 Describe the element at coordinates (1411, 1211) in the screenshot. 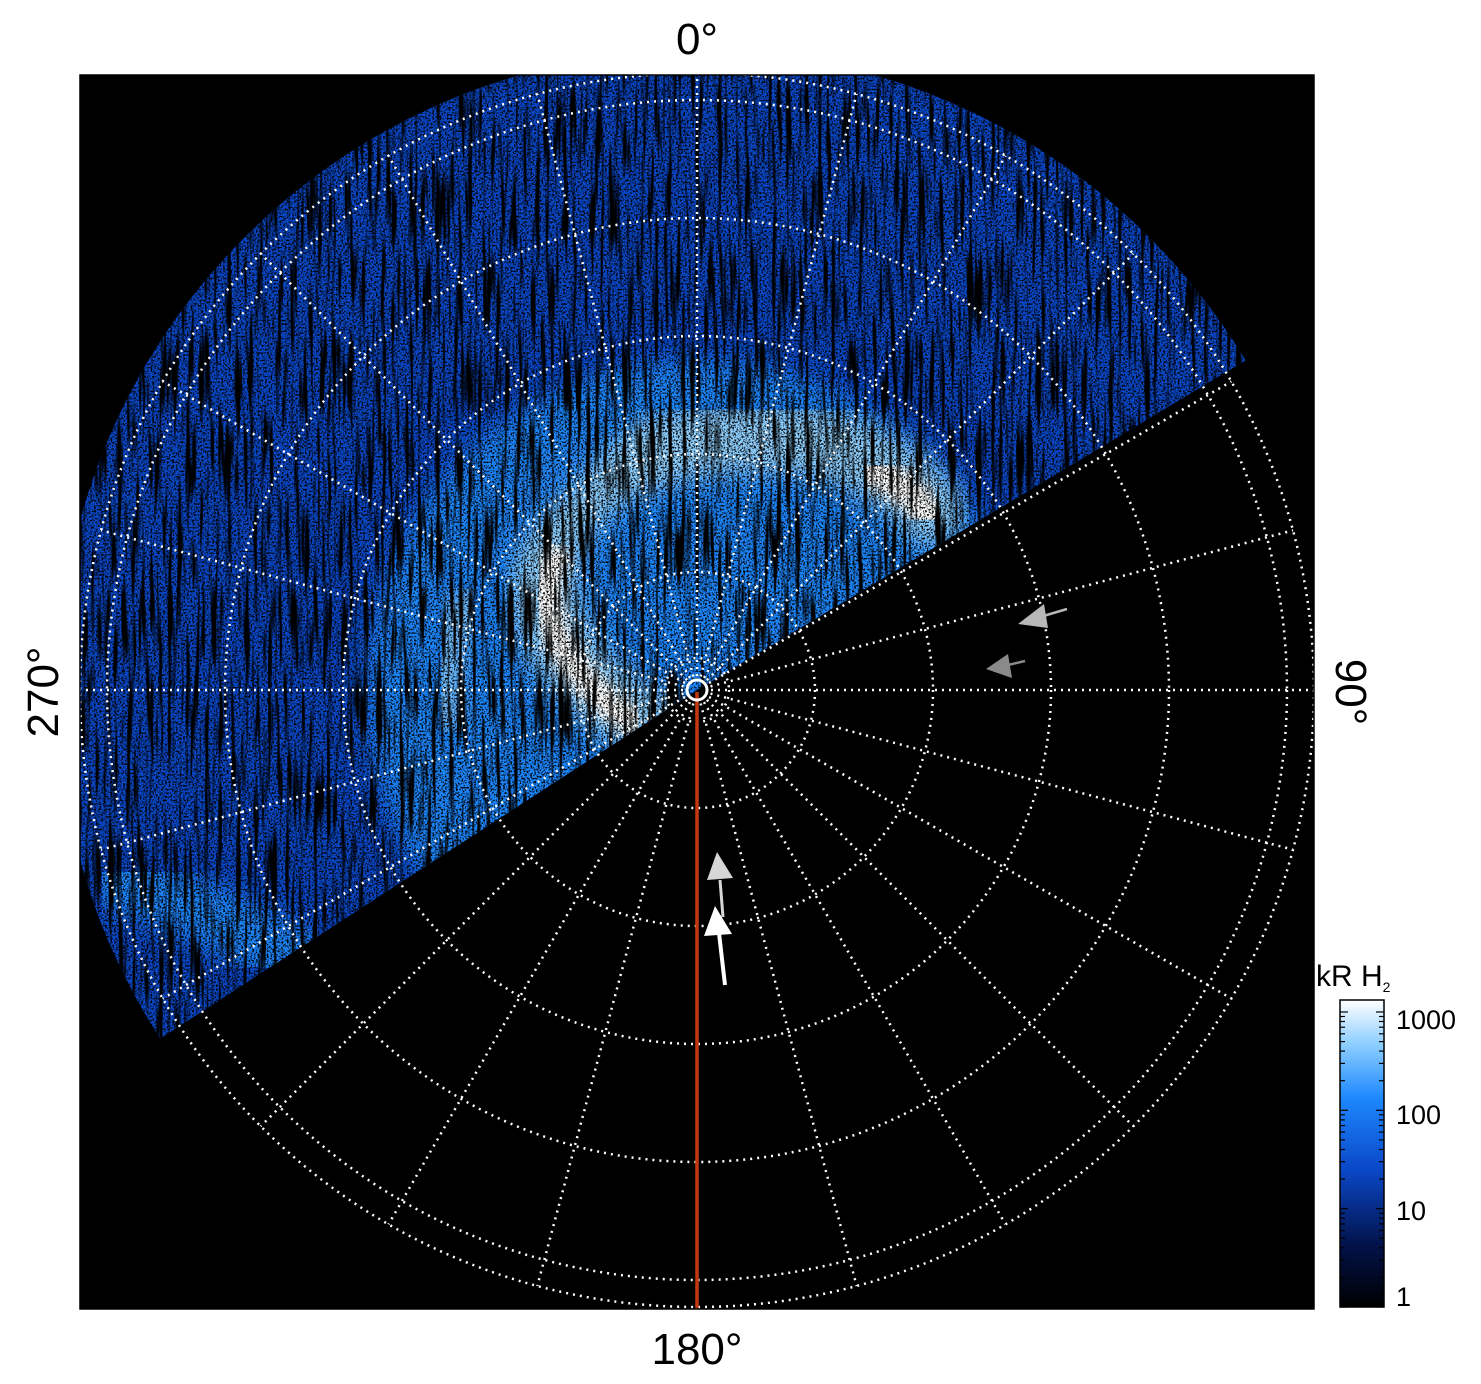

I see `colorbar-tick-10: 10` at that location.